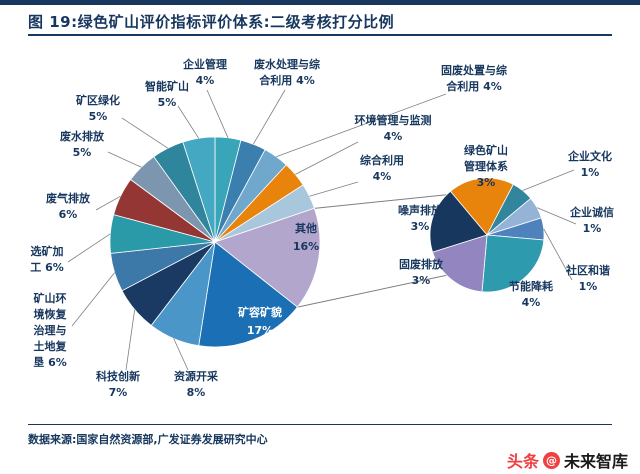 Image resolution: width=640 pixels, height=474 pixels. Describe the element at coordinates (47, 259) in the screenshot. I see `main-pie-label-11: 选矿加工 6%` at that location.